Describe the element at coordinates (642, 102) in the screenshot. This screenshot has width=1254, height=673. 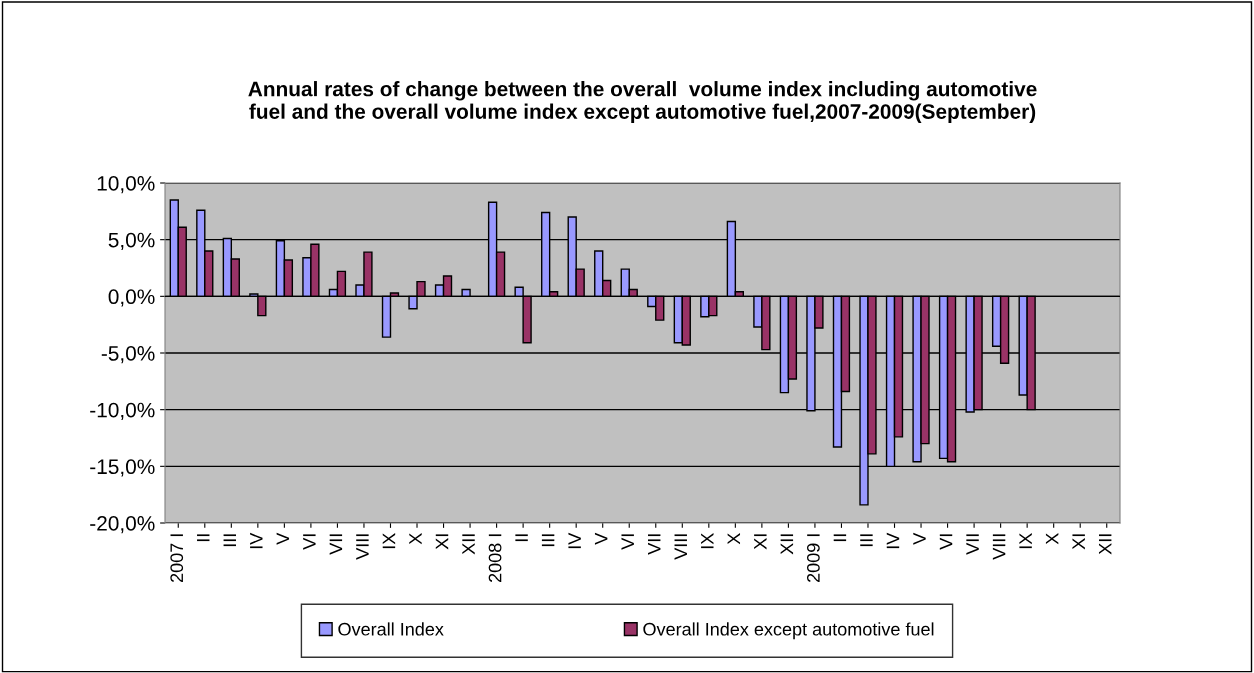
I see `chart-title: Annual rates of change between the overall volume index including automotive fuel and the overall volume index except automotive fuel,2007-2009(September)` at that location.